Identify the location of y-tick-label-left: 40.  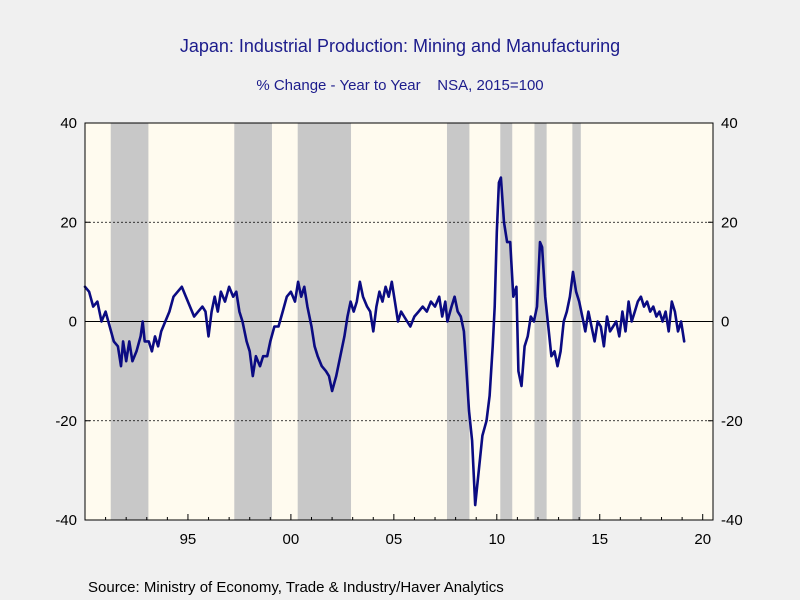
(68, 123).